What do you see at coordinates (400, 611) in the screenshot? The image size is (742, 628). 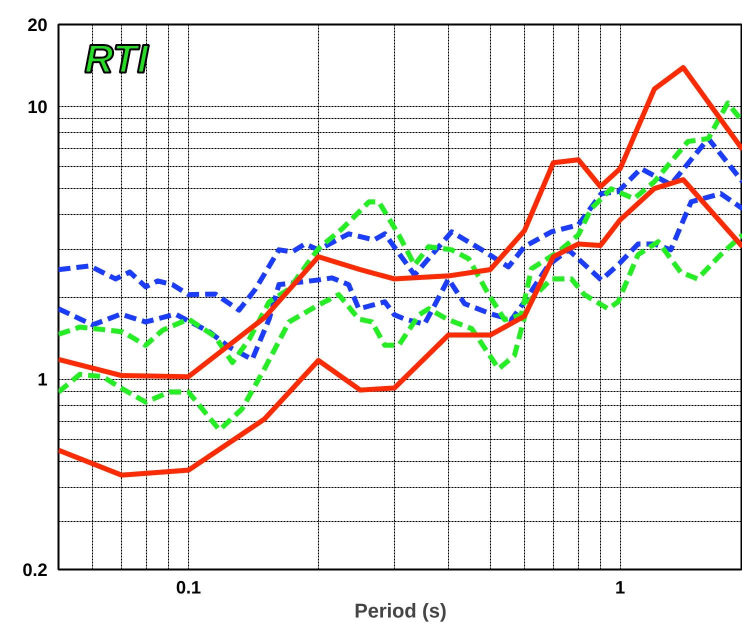 I see `x-axis-title: Period (s)` at bounding box center [400, 611].